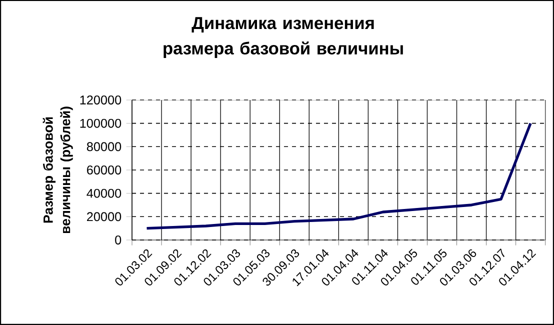  I want to click on y-tick-label: 20000, so click(104, 217).